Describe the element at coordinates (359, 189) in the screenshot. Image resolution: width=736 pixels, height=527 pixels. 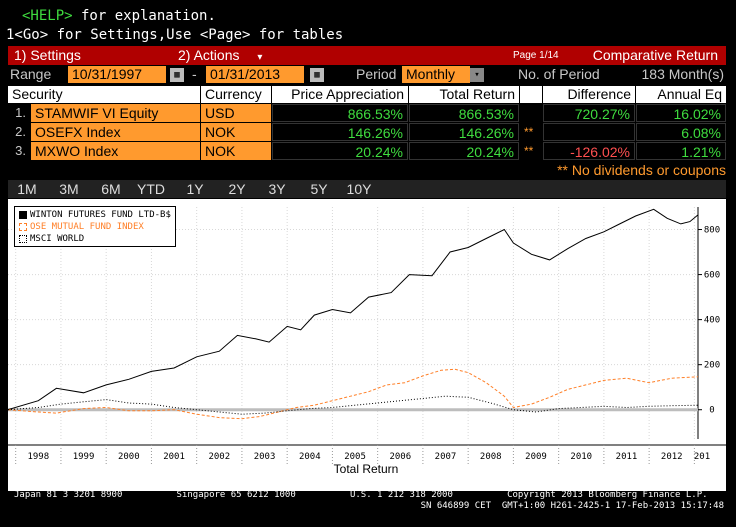
I see `tab-10y: 10Y` at that location.